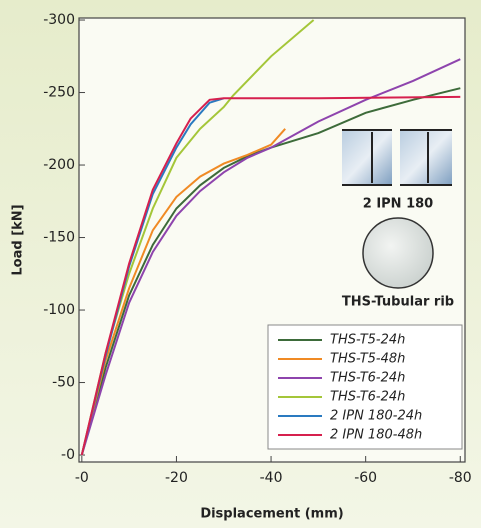  What do you see at coordinates (460, 478) in the screenshot?
I see `x-tick-label: -80` at bounding box center [460, 478].